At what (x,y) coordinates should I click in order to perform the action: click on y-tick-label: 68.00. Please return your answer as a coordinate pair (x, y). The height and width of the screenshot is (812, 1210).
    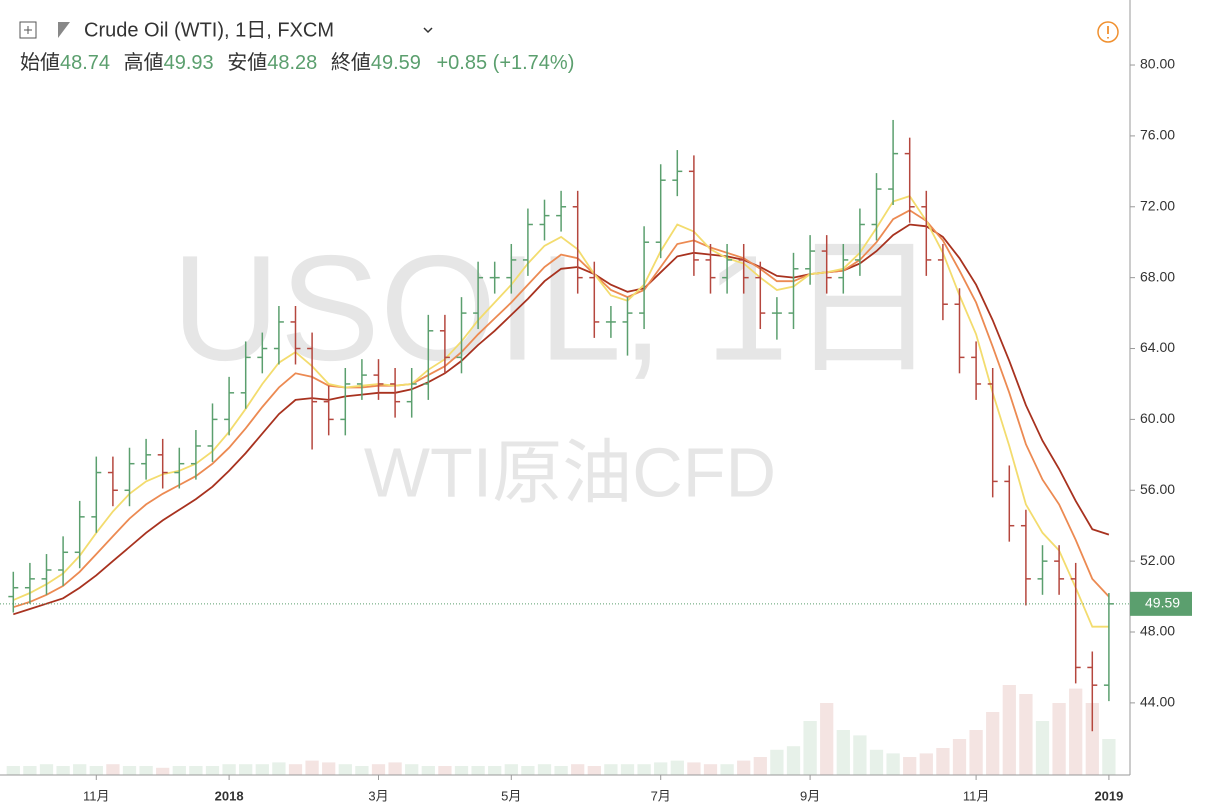
    Looking at the image, I should click on (1157, 276).